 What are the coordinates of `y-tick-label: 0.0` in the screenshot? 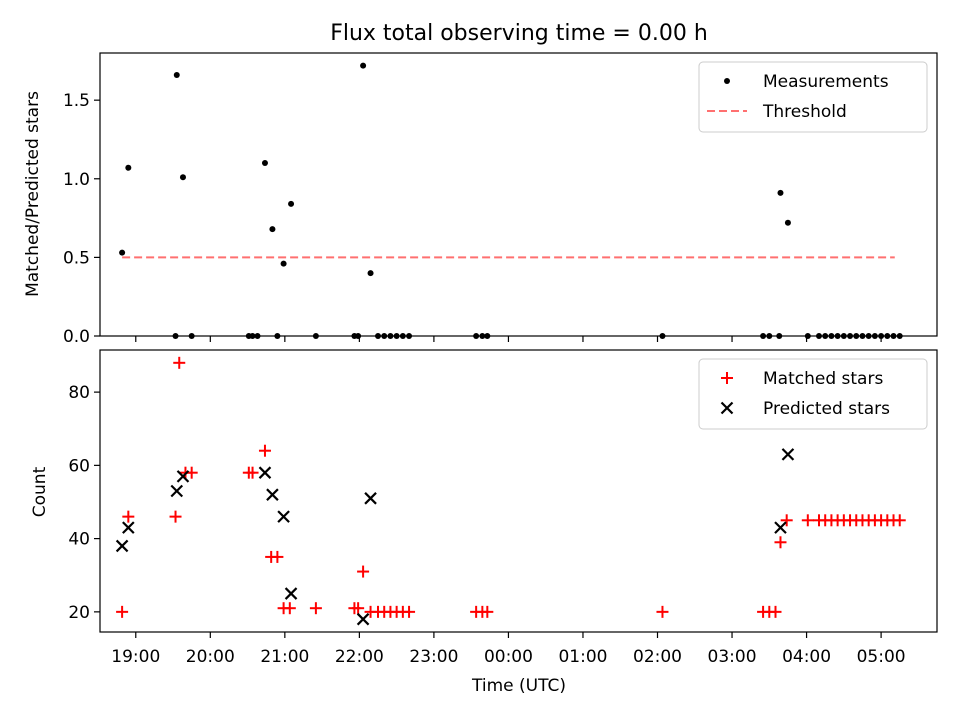 It's located at (76, 337).